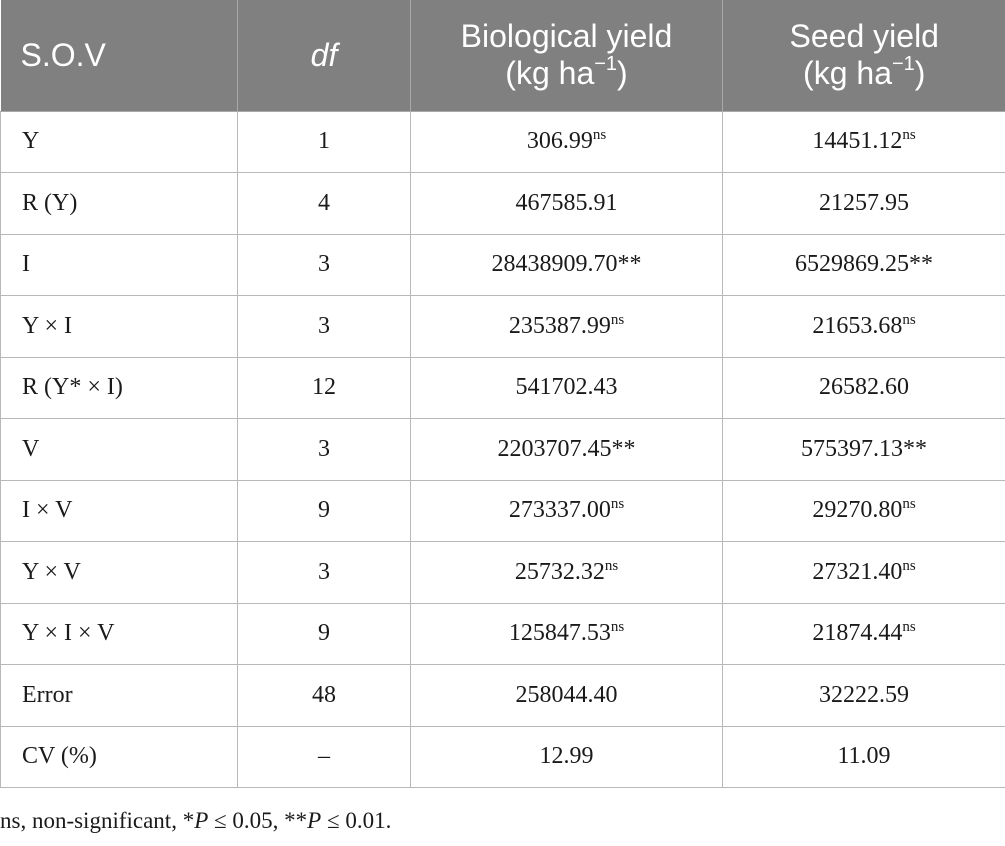  Describe the element at coordinates (31, 141) in the screenshot. I see `cell-sov-value: Y` at that location.